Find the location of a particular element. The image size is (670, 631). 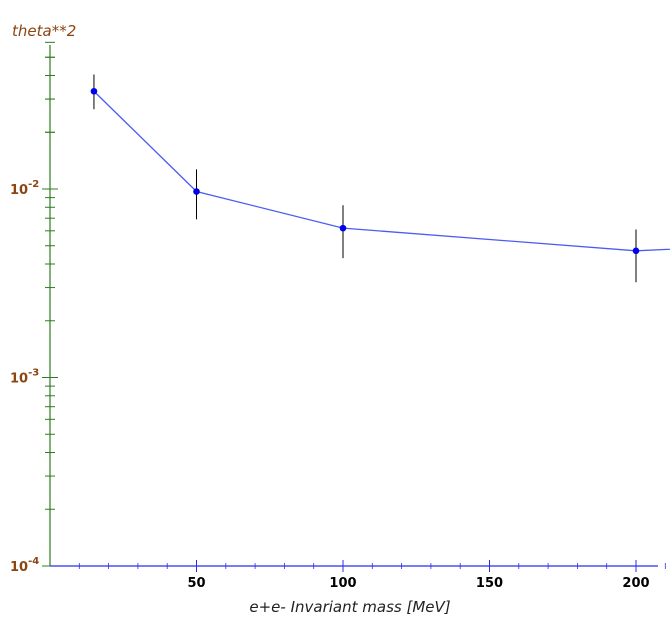

y-axis-title: theta**2 is located at coordinates (44, 31).